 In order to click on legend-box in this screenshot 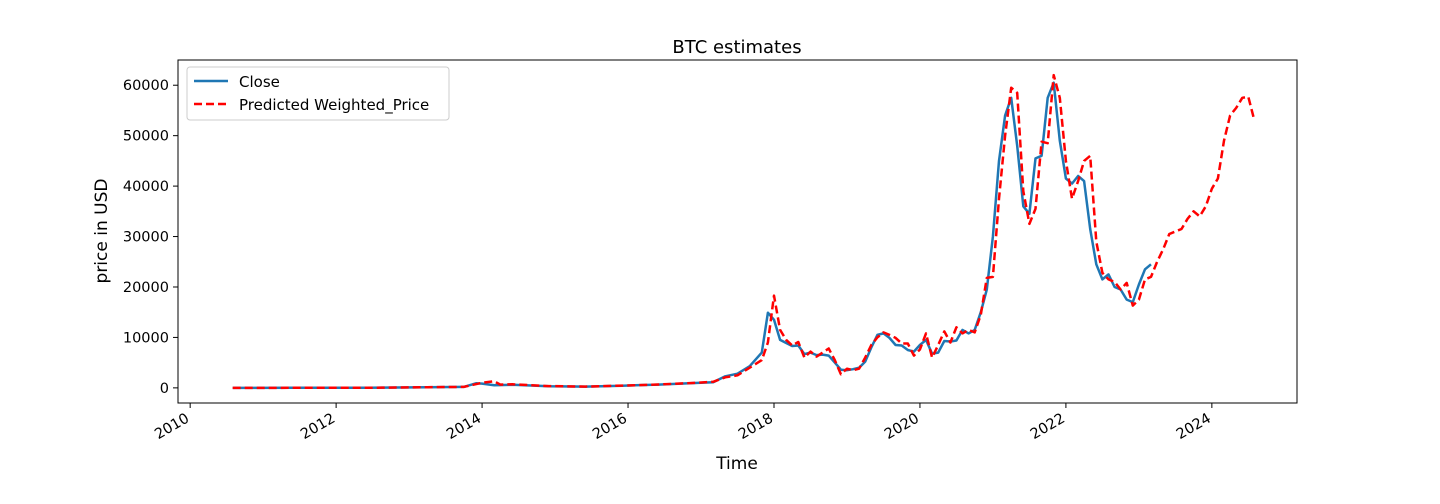, I will do `click(318, 93)`.